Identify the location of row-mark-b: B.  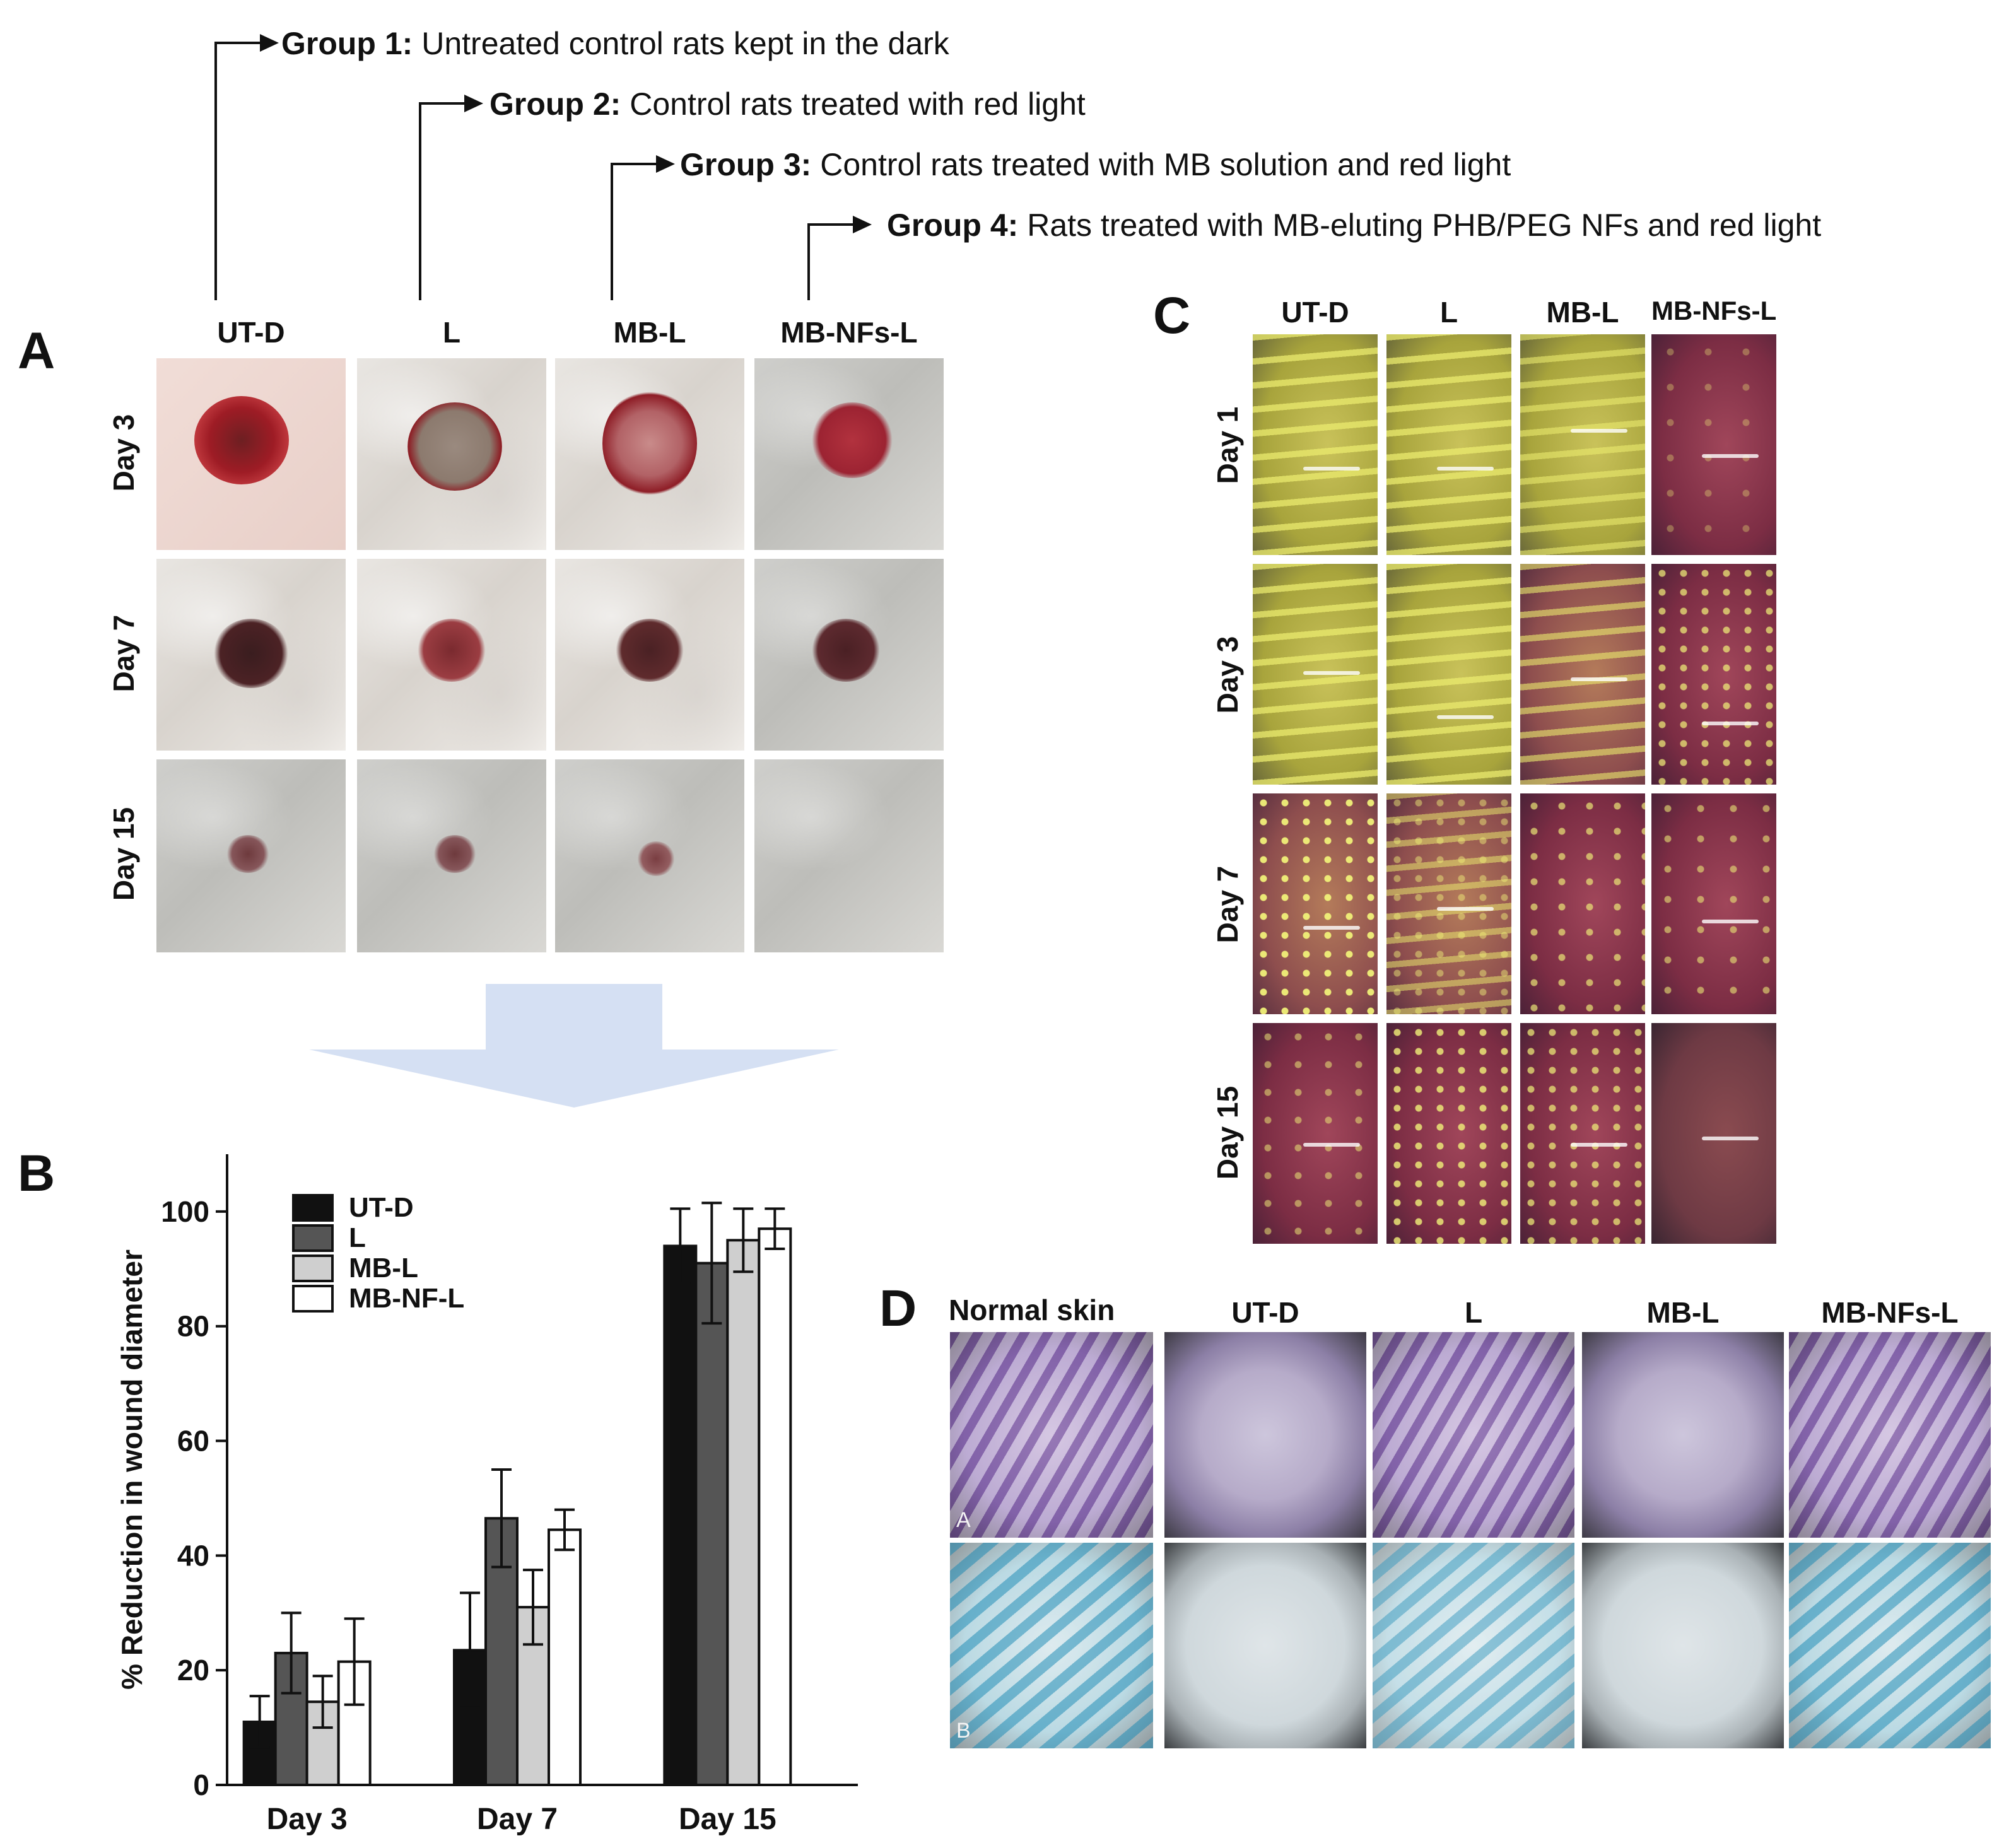
(963, 1731).